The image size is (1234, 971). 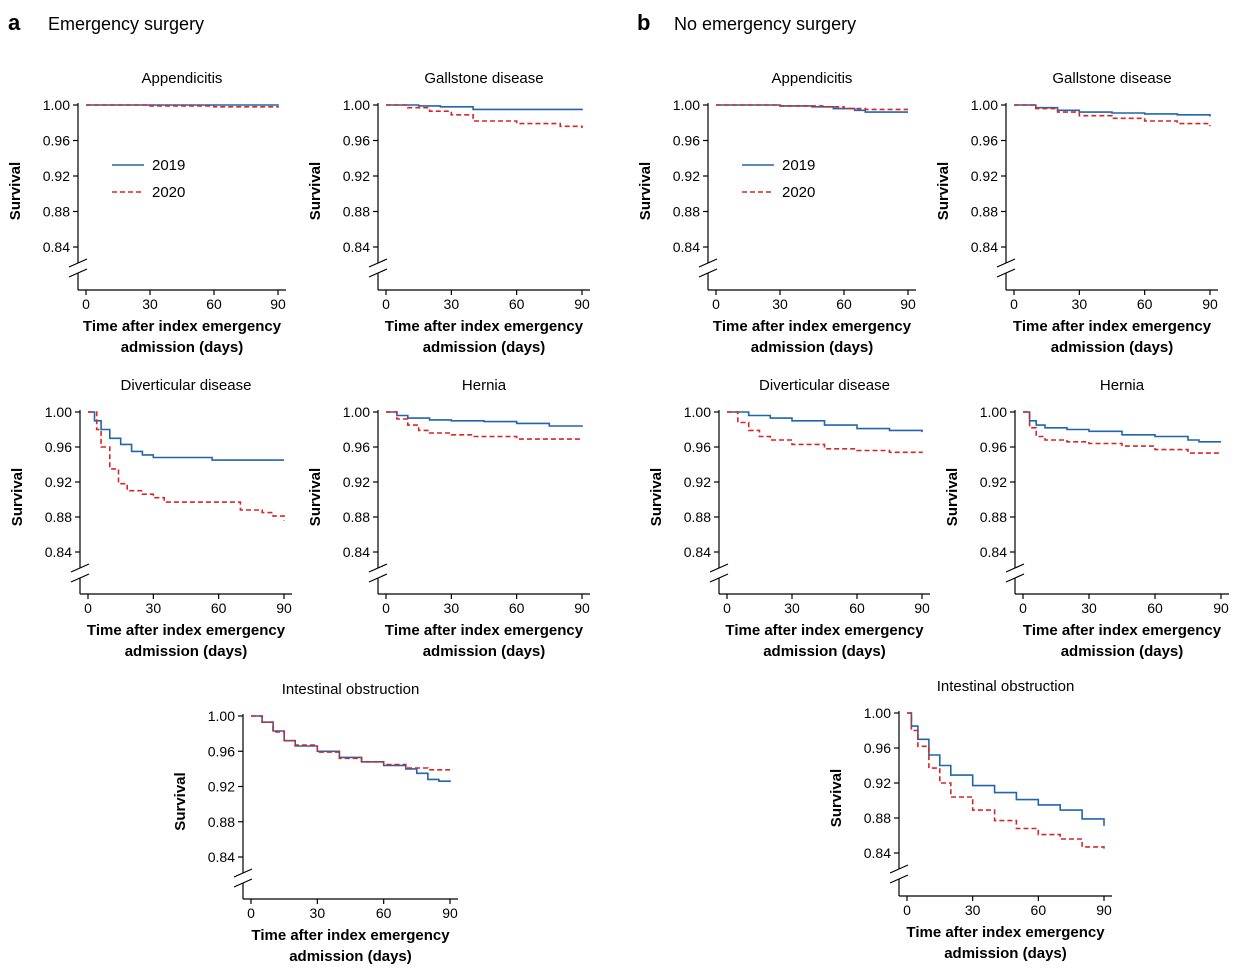 What do you see at coordinates (1006, 686) in the screenshot?
I see `chart-title: Intestinal obstruction` at bounding box center [1006, 686].